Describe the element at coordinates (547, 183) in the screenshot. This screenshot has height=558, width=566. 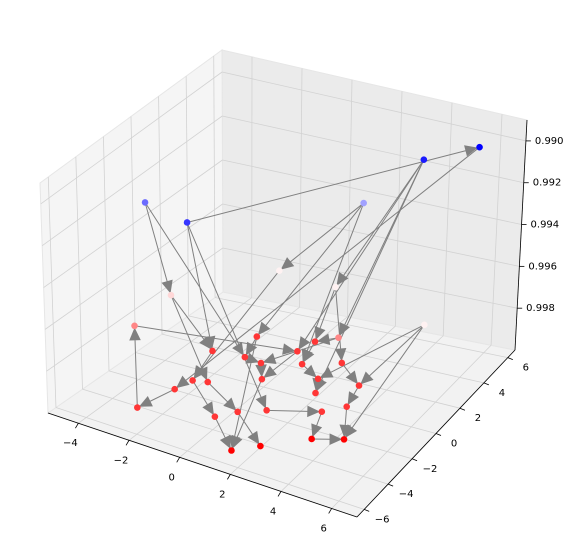
I see `z-tick-label: 0.992` at that location.